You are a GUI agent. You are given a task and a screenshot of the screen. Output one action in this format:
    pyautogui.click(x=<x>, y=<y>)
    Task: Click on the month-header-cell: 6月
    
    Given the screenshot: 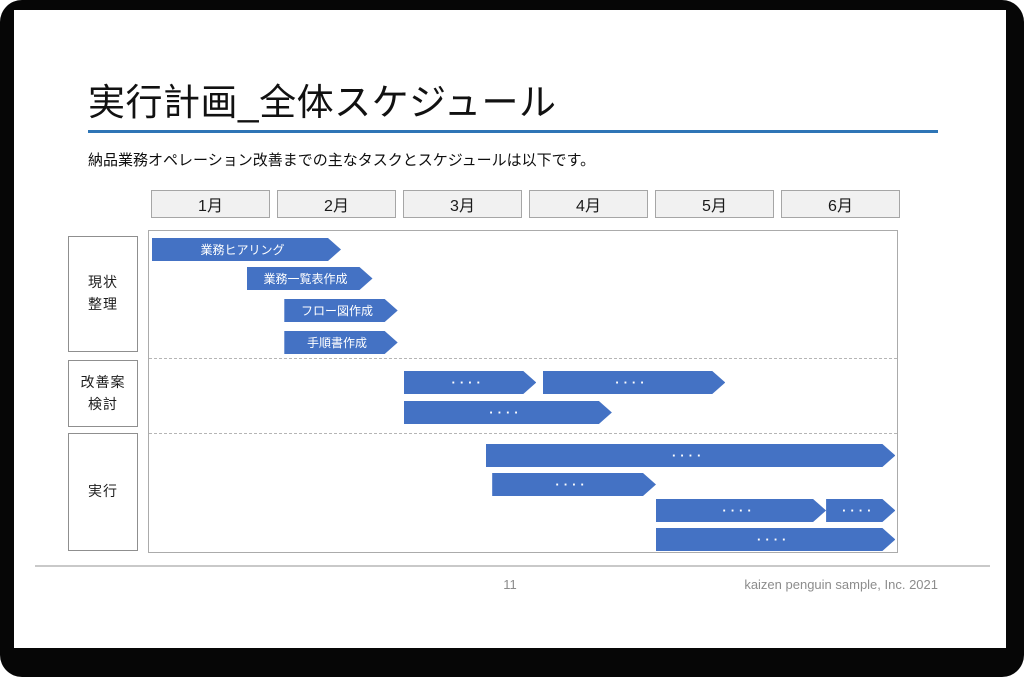 What is the action you would take?
    pyautogui.click(x=840, y=204)
    